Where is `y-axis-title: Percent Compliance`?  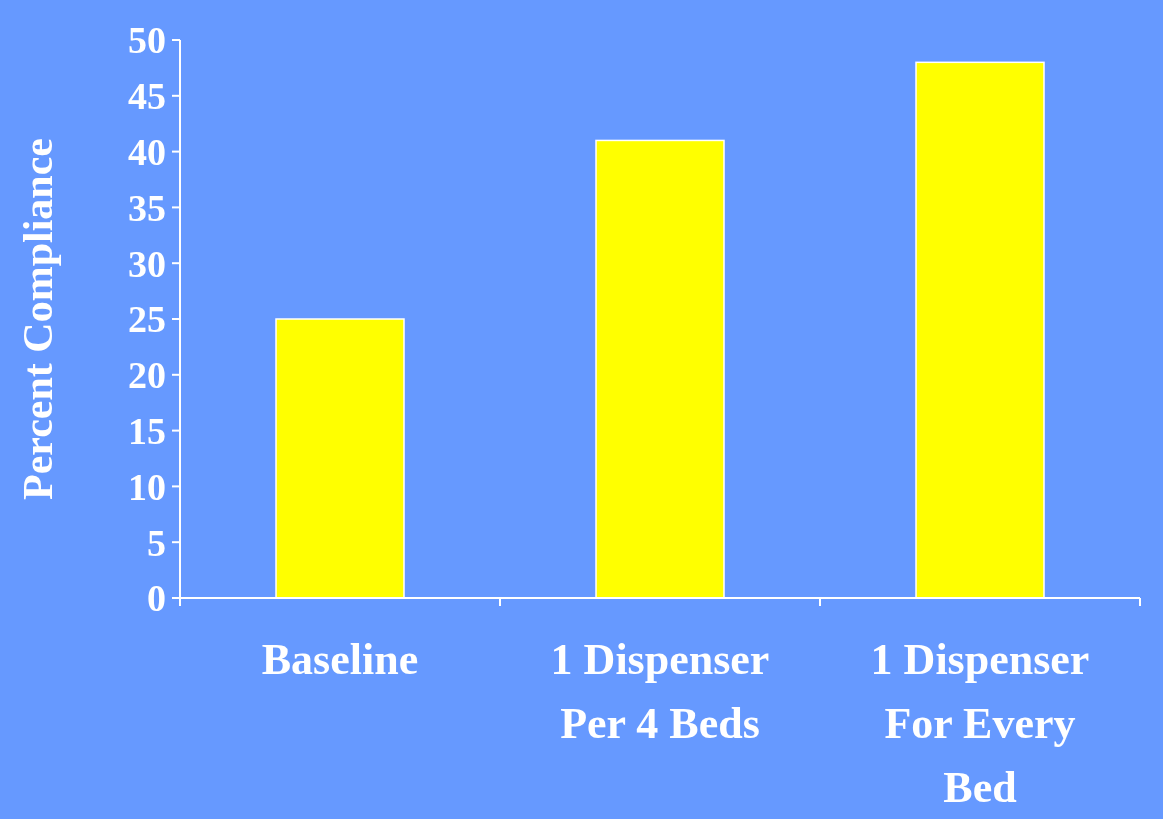
y-axis-title: Percent Compliance is located at coordinates (38, 319).